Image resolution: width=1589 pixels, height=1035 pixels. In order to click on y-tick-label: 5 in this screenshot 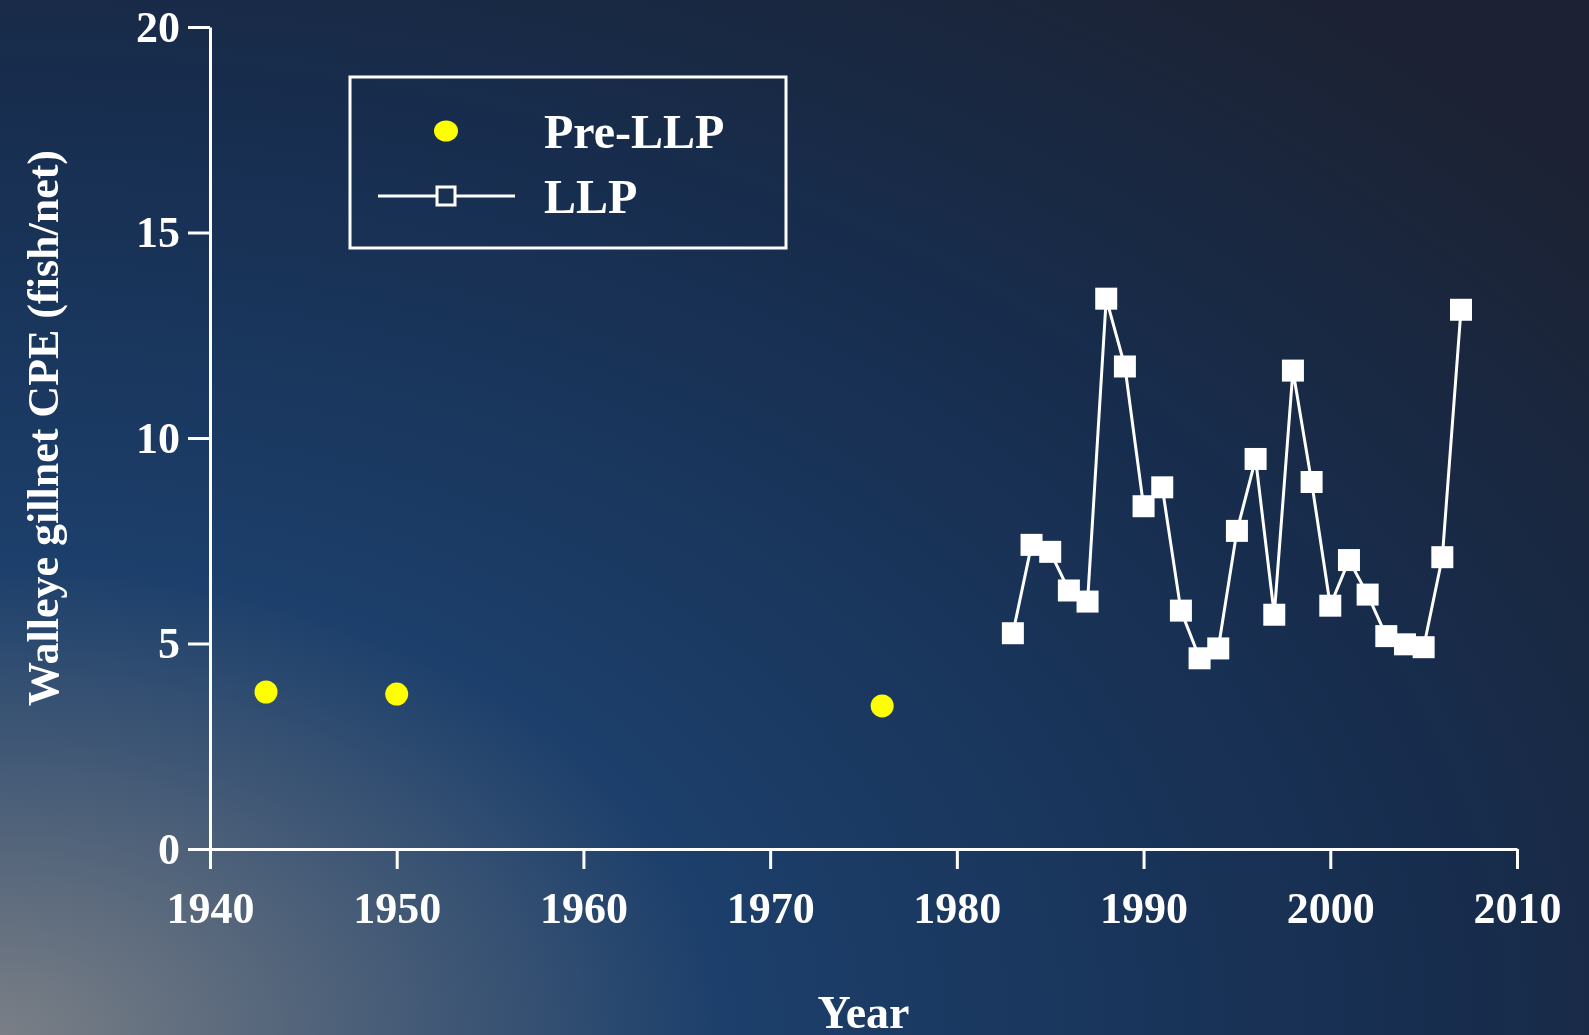, I will do `click(169, 644)`.